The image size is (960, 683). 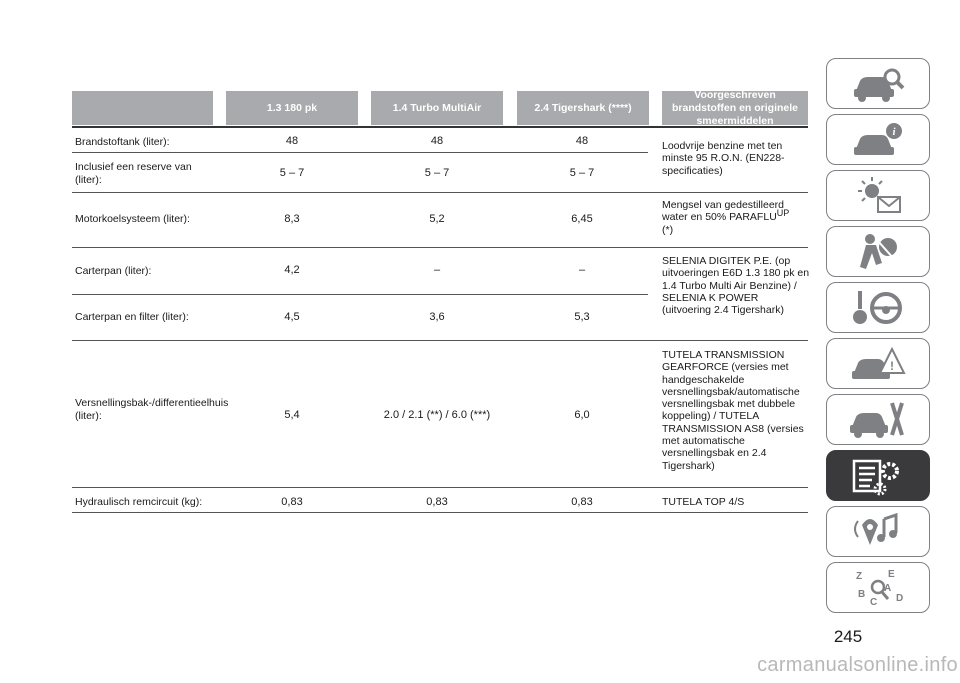 I want to click on chapter-tab-car-search, so click(x=878, y=83).